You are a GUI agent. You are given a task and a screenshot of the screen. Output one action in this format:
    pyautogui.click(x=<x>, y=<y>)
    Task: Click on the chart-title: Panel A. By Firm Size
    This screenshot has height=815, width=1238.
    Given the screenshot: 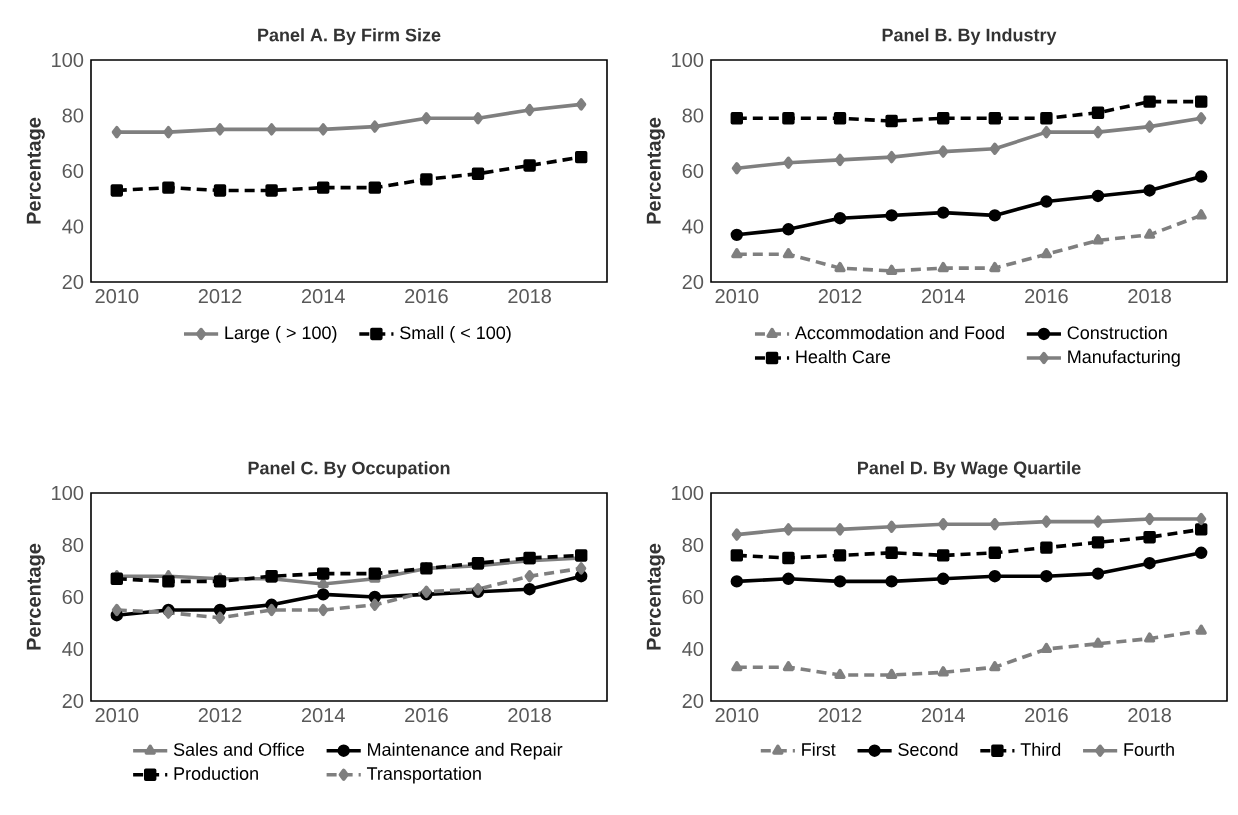 What is the action you would take?
    pyautogui.click(x=349, y=36)
    